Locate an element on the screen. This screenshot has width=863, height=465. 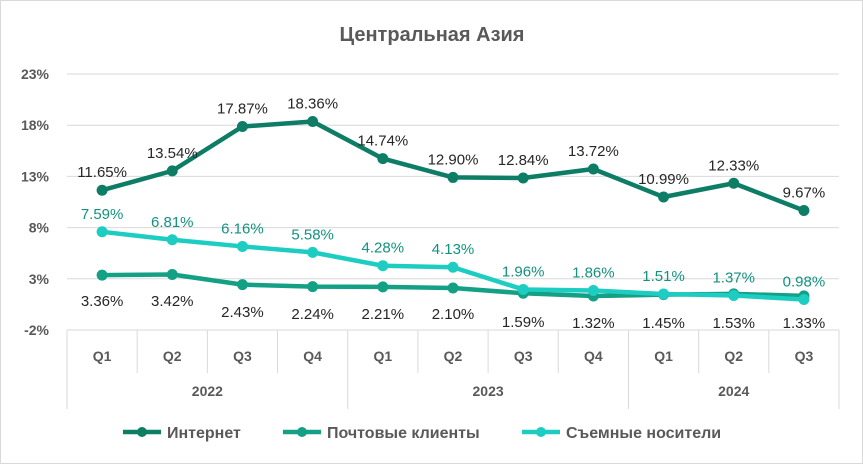
legend-label: Съемные носители is located at coordinates (643, 433).